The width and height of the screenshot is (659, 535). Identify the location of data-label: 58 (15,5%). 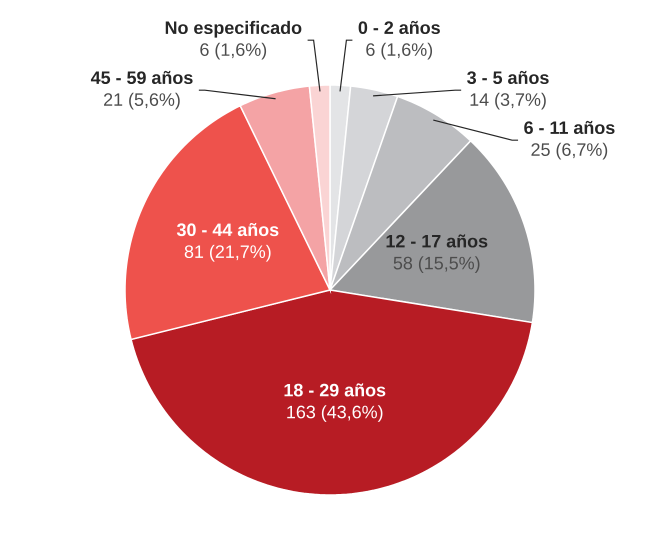
(437, 264).